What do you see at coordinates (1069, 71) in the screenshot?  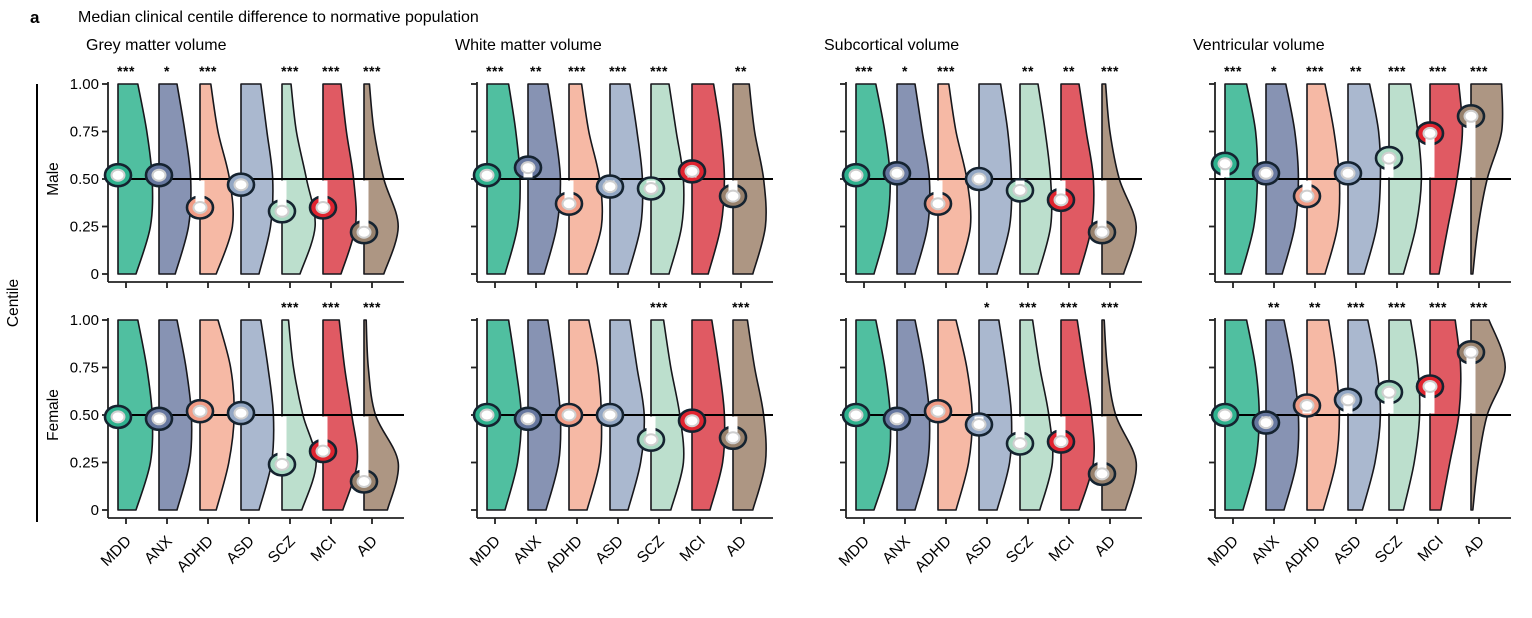 I see `significance-stars-mci: **` at bounding box center [1069, 71].